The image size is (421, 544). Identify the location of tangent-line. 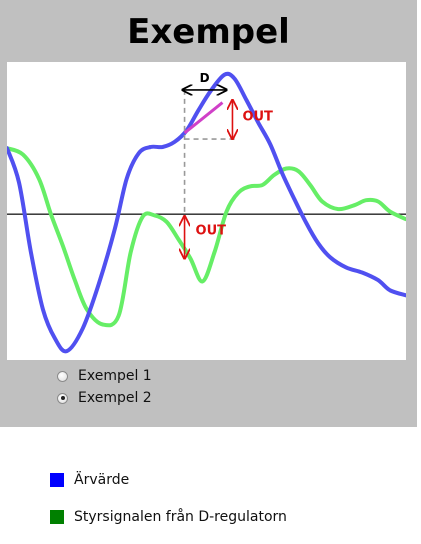
(203, 118).